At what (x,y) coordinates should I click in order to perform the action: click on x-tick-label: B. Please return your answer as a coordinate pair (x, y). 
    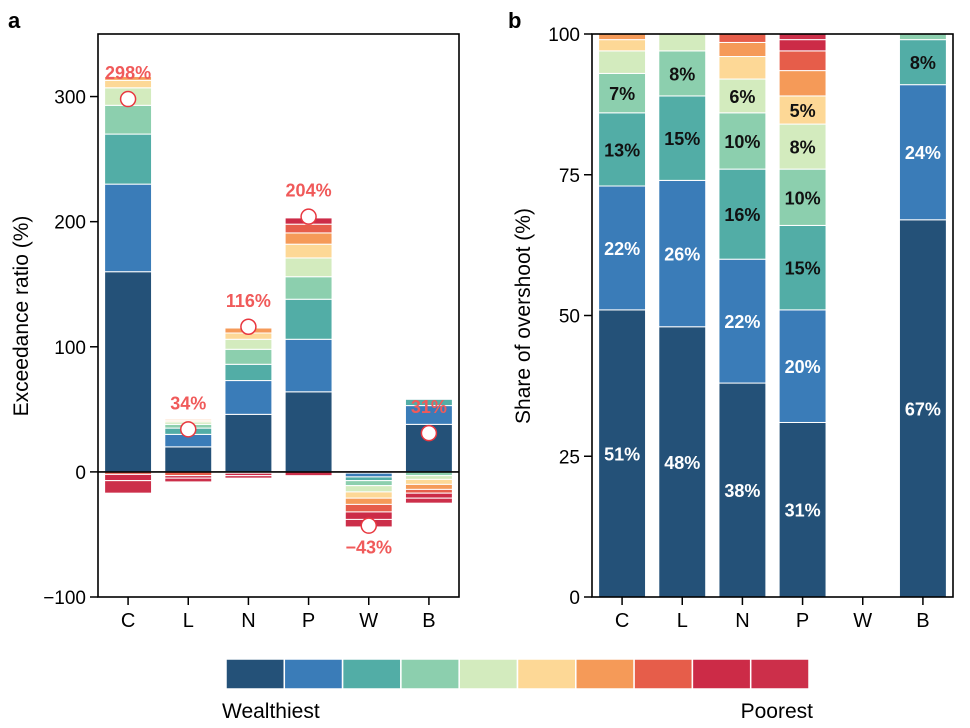
    Looking at the image, I should click on (922, 621).